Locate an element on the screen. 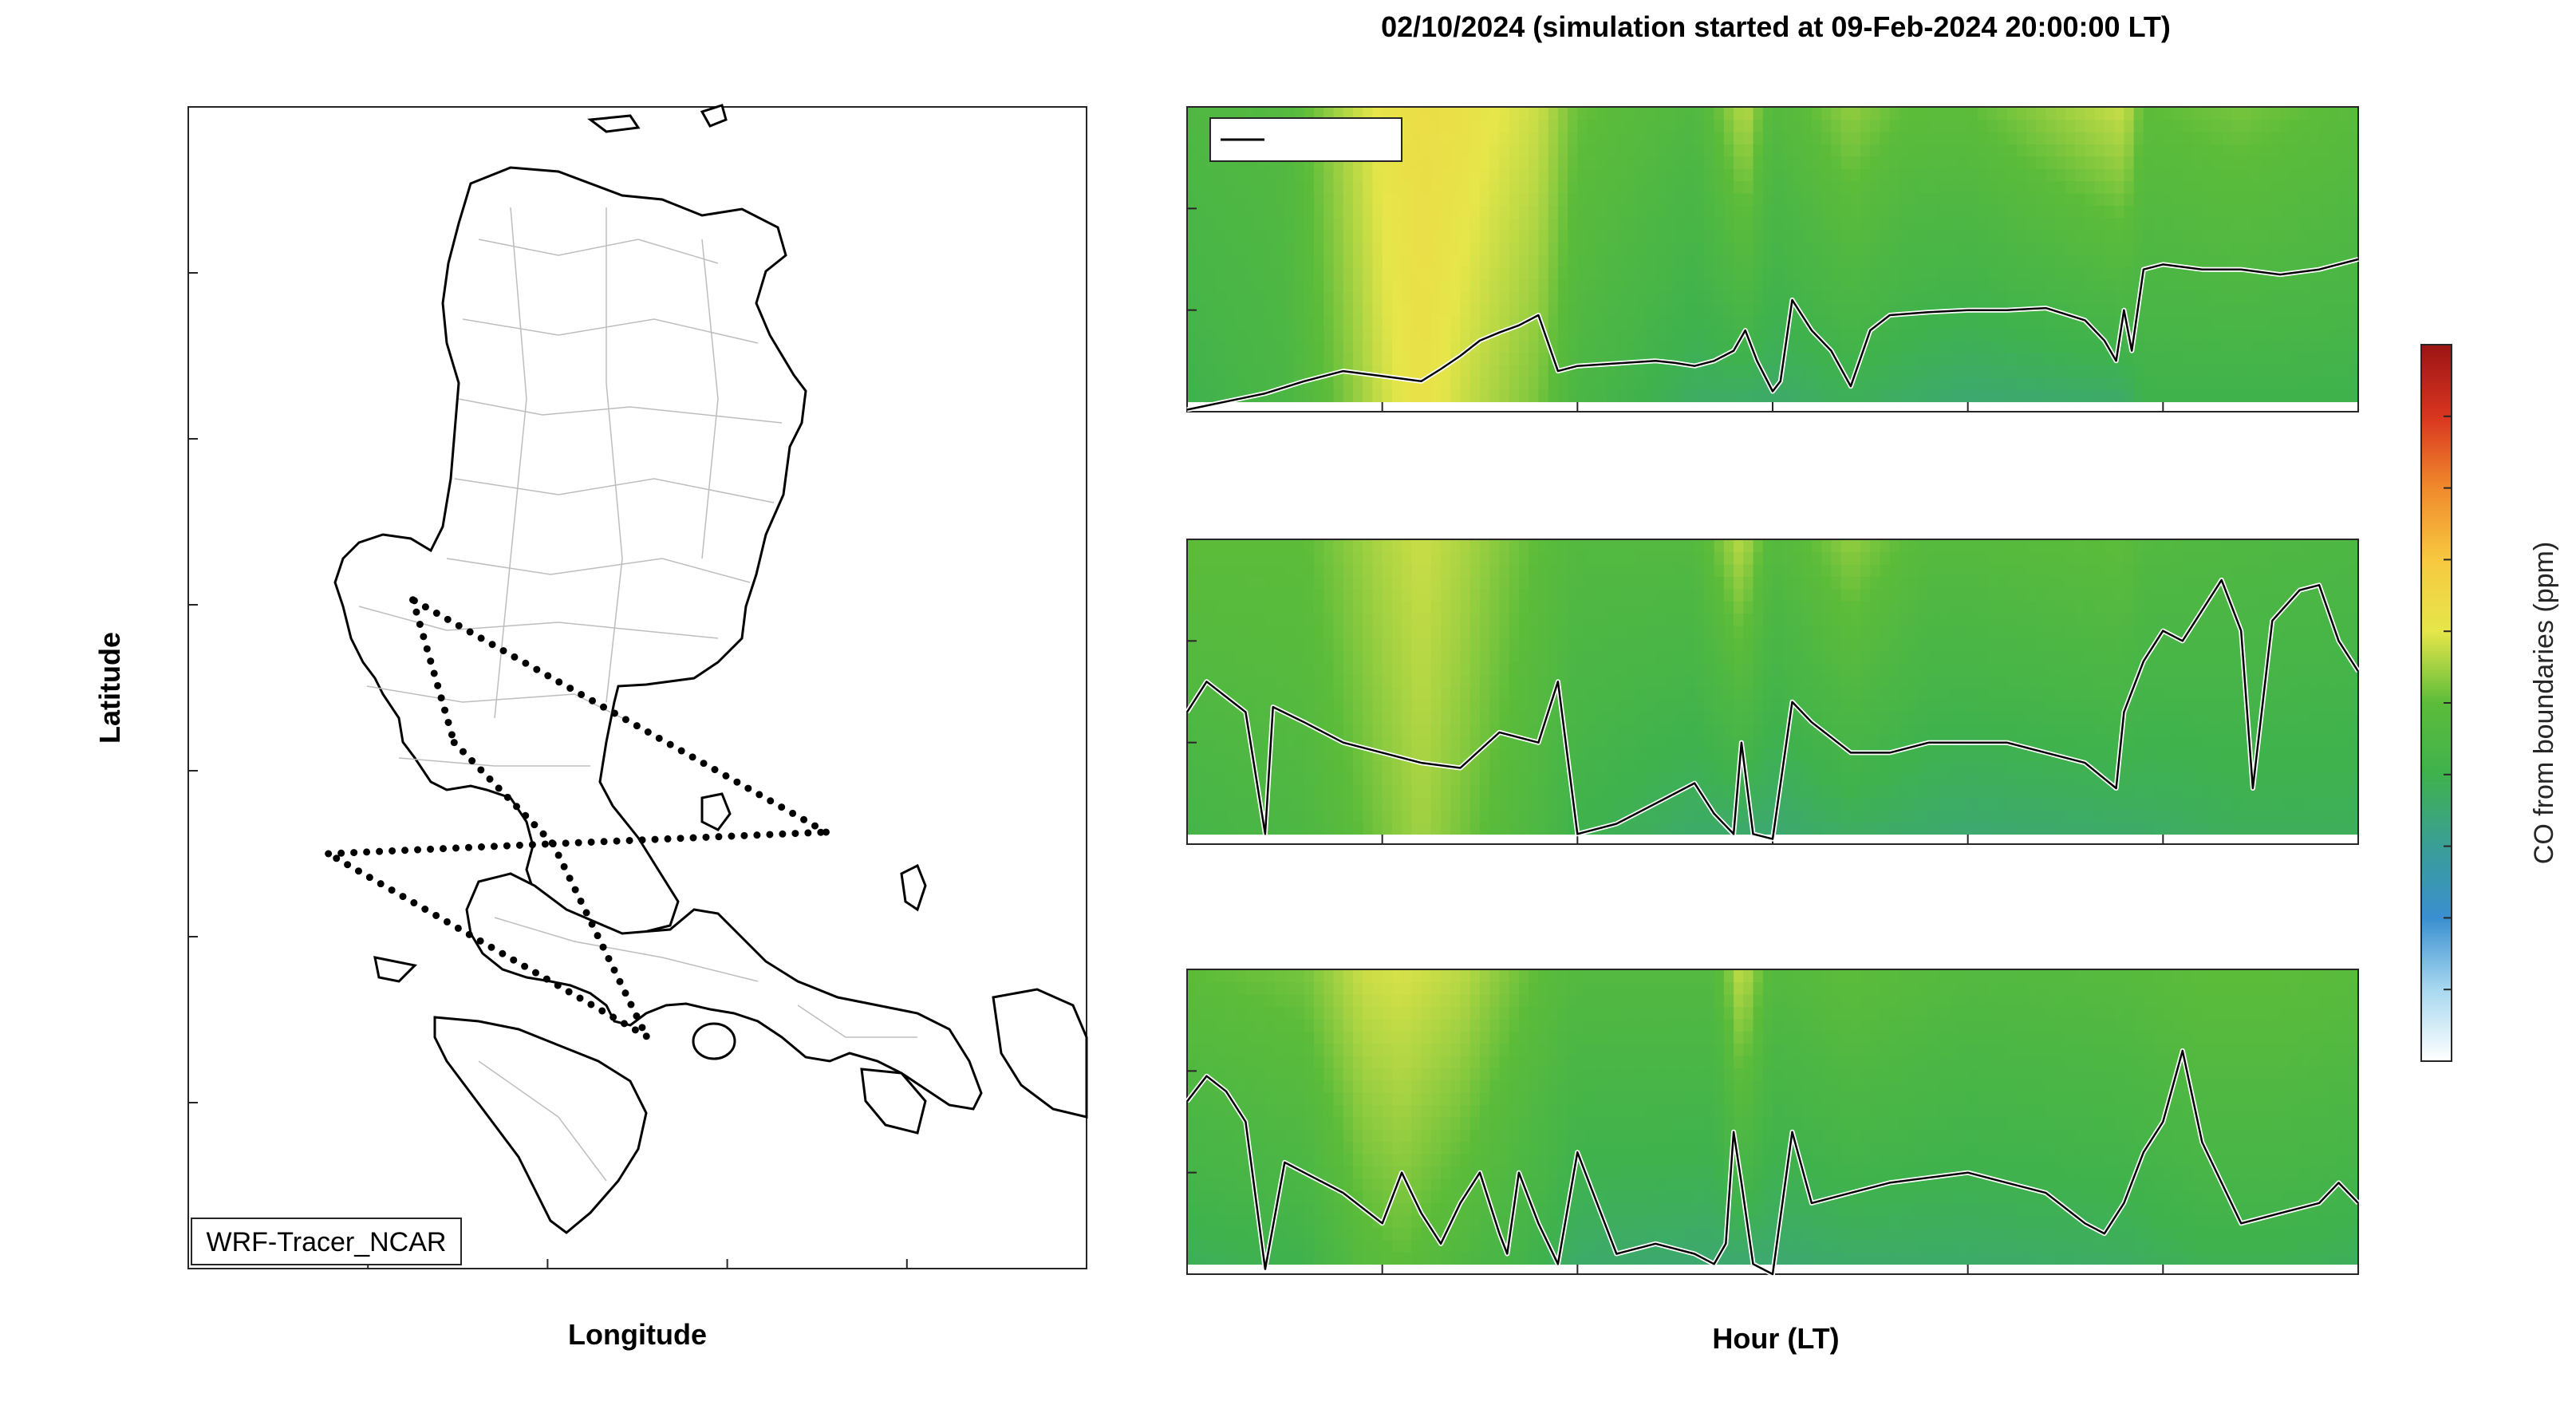  map-route-lines is located at coordinates (577, 818).